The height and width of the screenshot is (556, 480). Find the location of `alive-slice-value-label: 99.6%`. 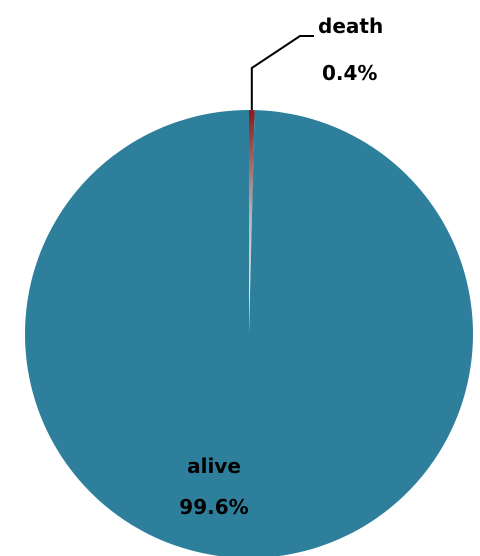

alive-slice-value-label: 99.6% is located at coordinates (213, 507).